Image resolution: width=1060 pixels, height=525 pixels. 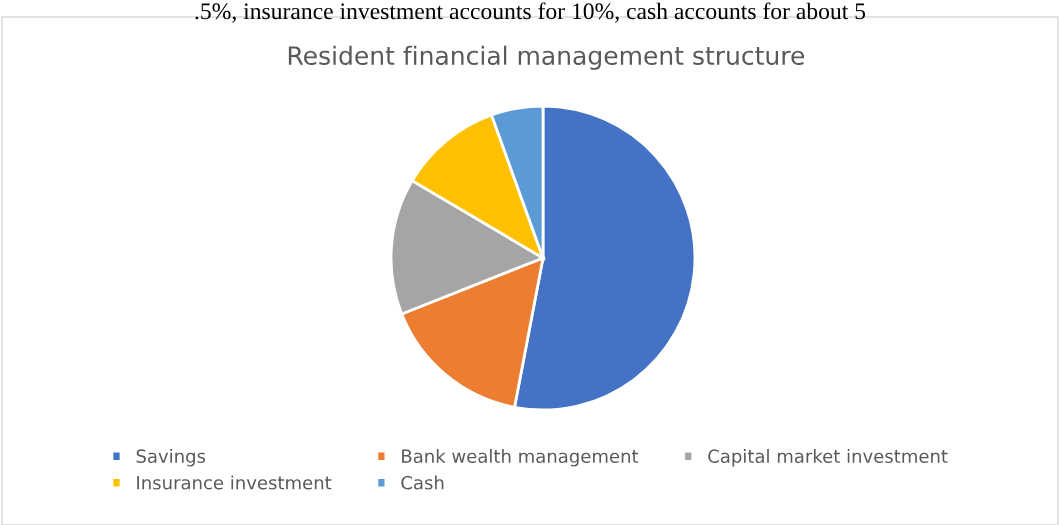 What do you see at coordinates (546, 57) in the screenshot?
I see `chart-title: Resident financial management structure` at bounding box center [546, 57].